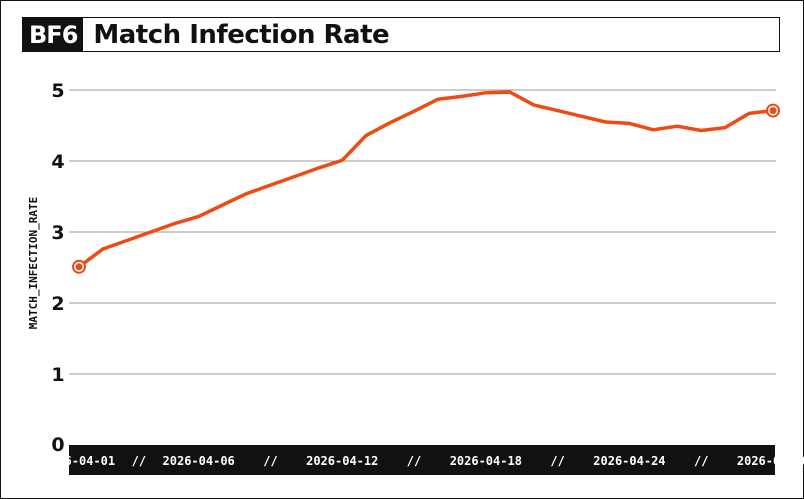  I want to click on y-tick-label: 4, so click(57, 162).